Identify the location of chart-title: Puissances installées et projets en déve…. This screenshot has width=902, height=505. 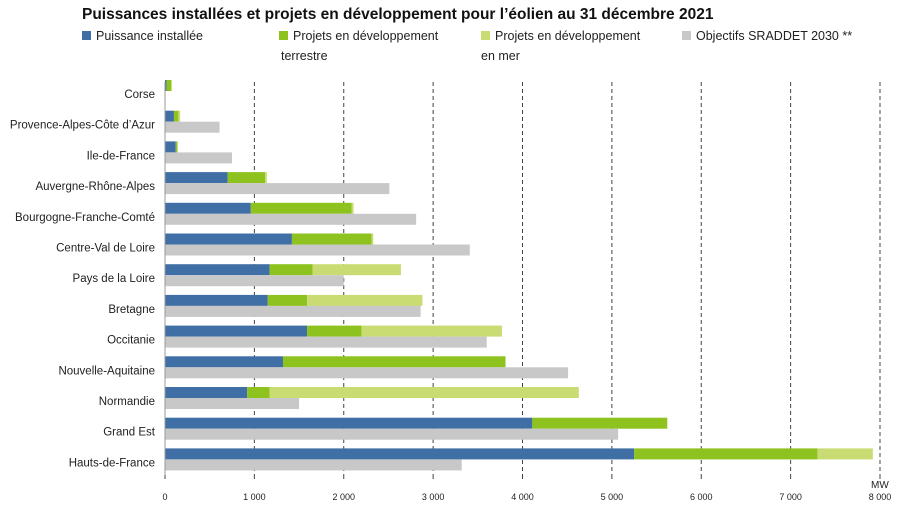
(398, 14).